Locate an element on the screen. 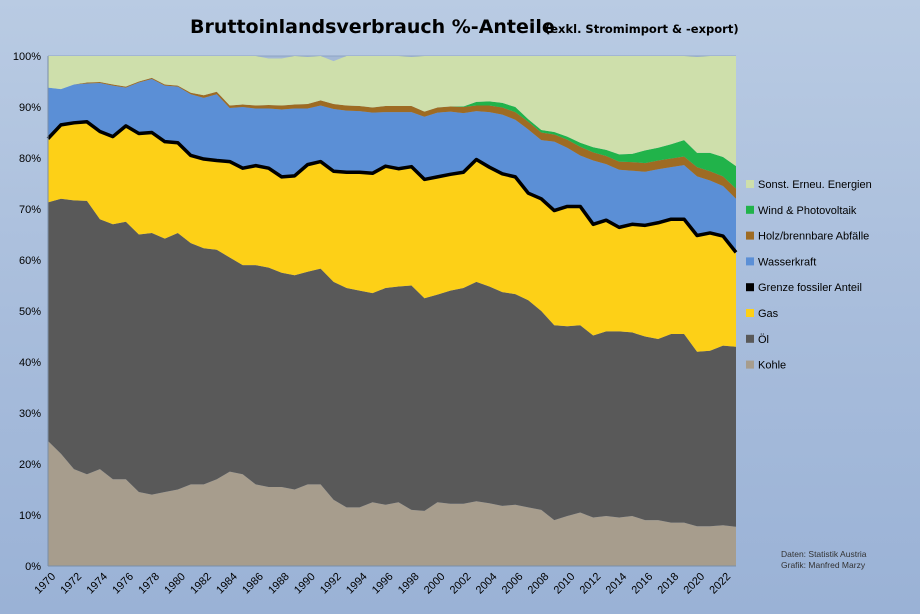 Image resolution: width=920 pixels, height=614 pixels. legend-swatch-gas is located at coordinates (750, 313).